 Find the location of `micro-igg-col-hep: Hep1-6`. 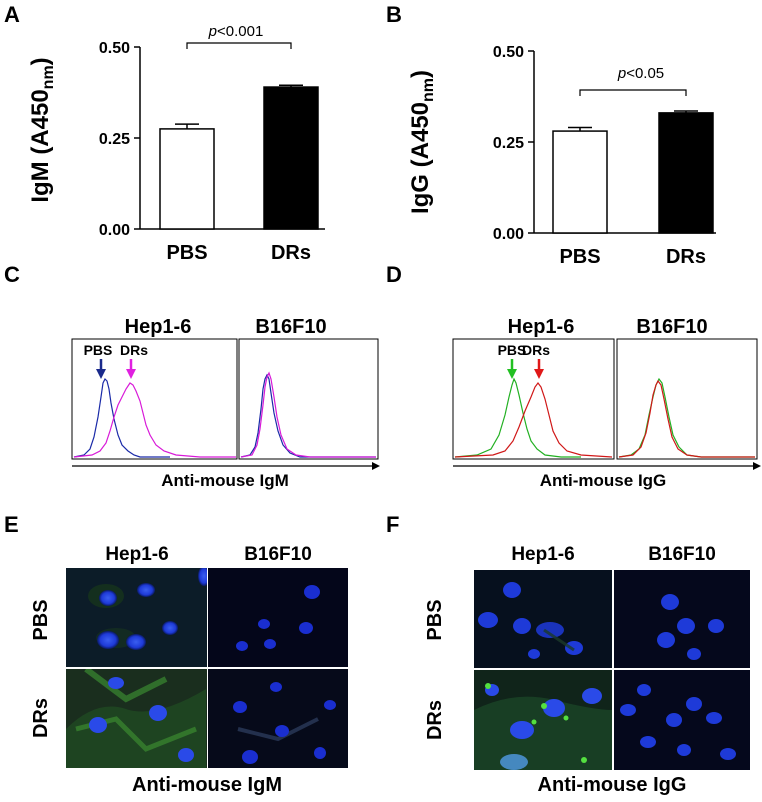

micro-igg-col-hep: Hep1-6 is located at coordinates (543, 554).